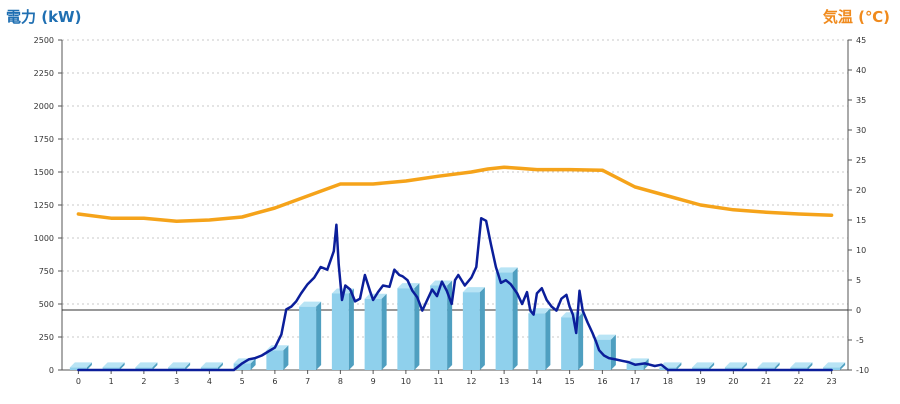 The height and width of the screenshot is (404, 900). I want to click on y-axis-right-label: 気温 (℃), so click(856, 17).